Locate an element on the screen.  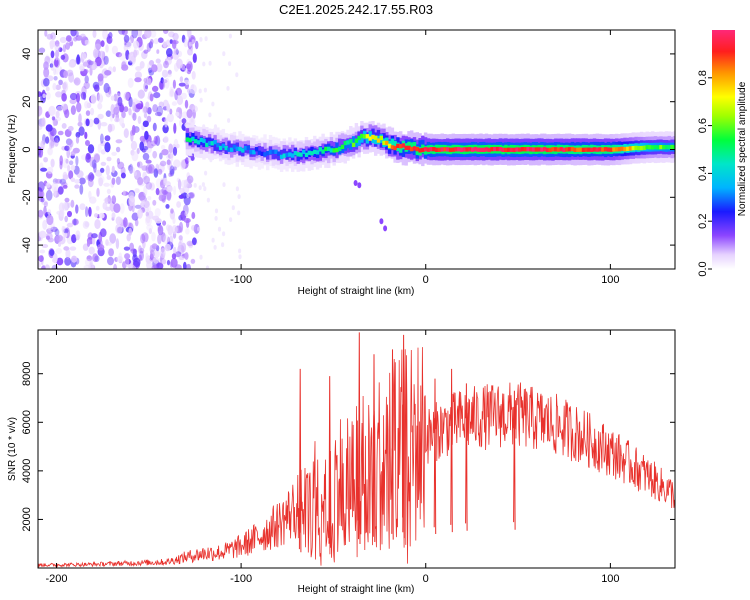
figure-title: C2E1.2025.242.17.55.R03 is located at coordinates (356, 9).